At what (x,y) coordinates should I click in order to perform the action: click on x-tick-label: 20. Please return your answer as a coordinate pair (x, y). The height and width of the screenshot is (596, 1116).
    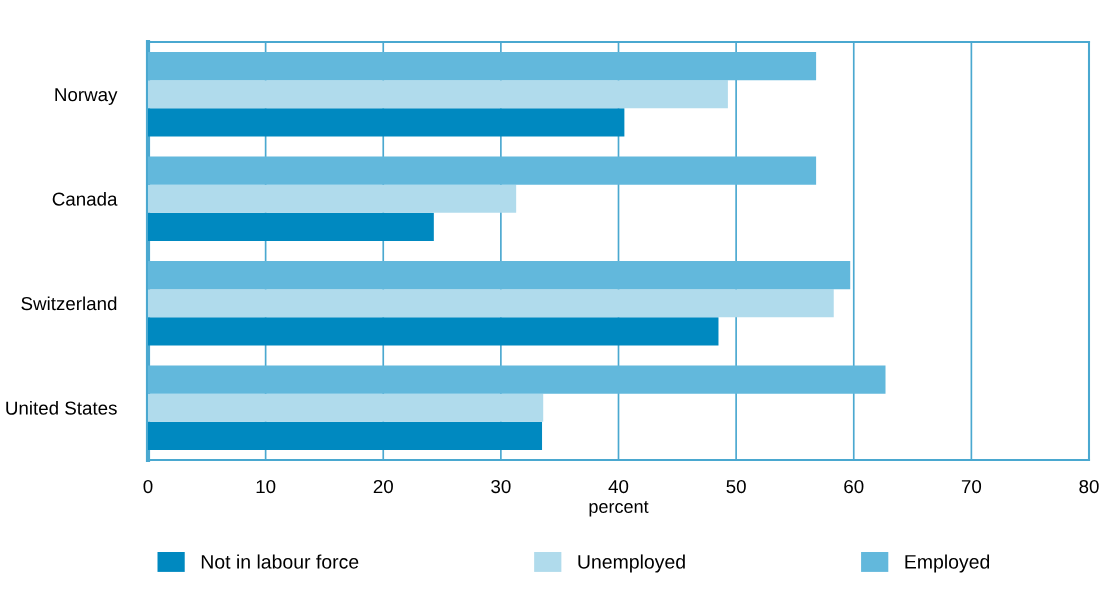
    Looking at the image, I should click on (383, 486).